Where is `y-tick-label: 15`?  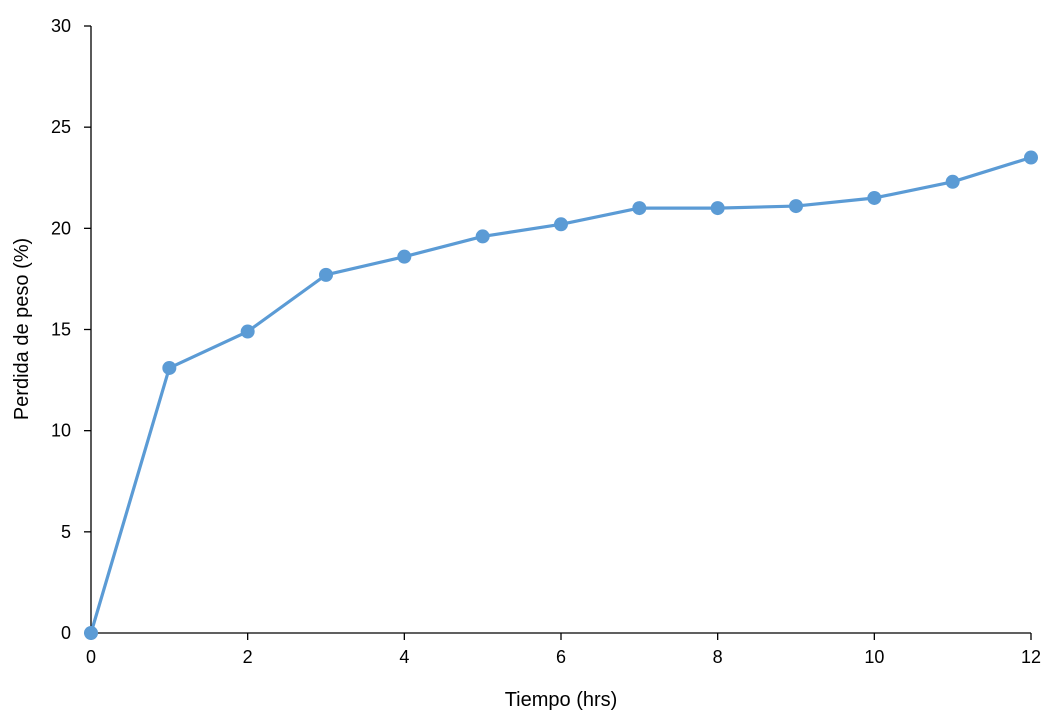
y-tick-label: 15 is located at coordinates (61, 330).